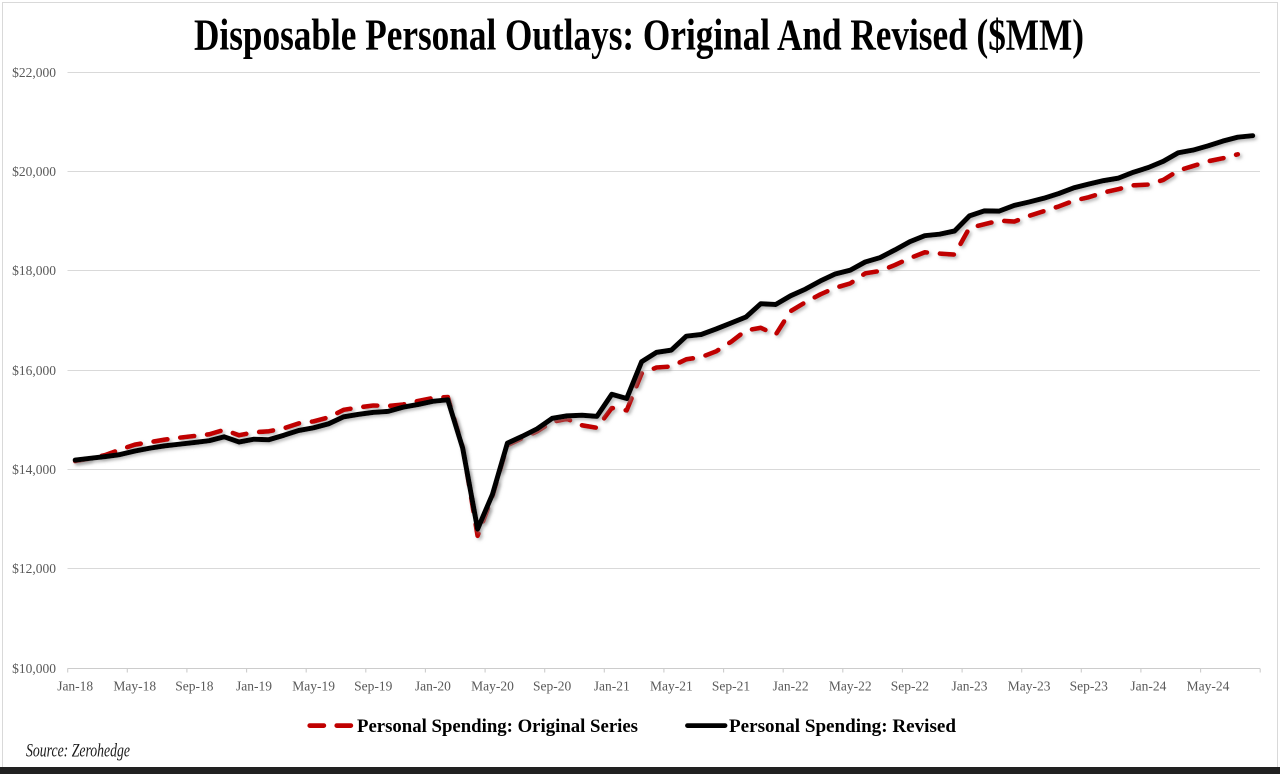 This screenshot has height=774, width=1280. Describe the element at coordinates (791, 686) in the screenshot. I see `svg-text: Jan-22` at that location.